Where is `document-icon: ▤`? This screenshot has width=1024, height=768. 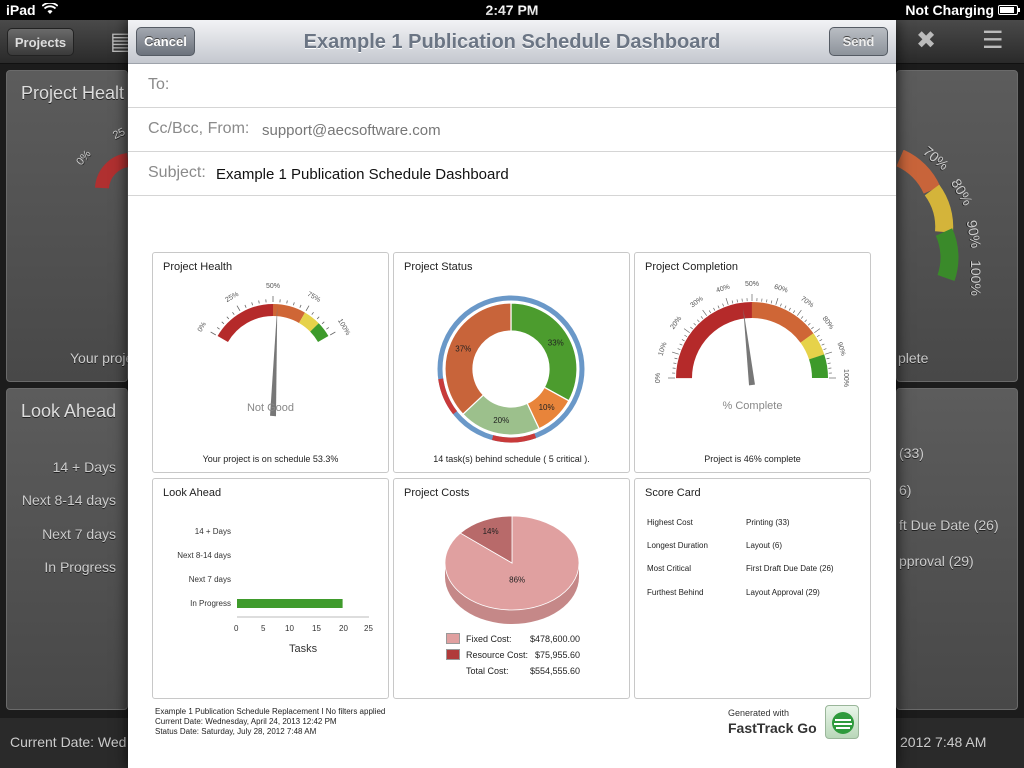
document-icon: ▤ is located at coordinates (121, 41).